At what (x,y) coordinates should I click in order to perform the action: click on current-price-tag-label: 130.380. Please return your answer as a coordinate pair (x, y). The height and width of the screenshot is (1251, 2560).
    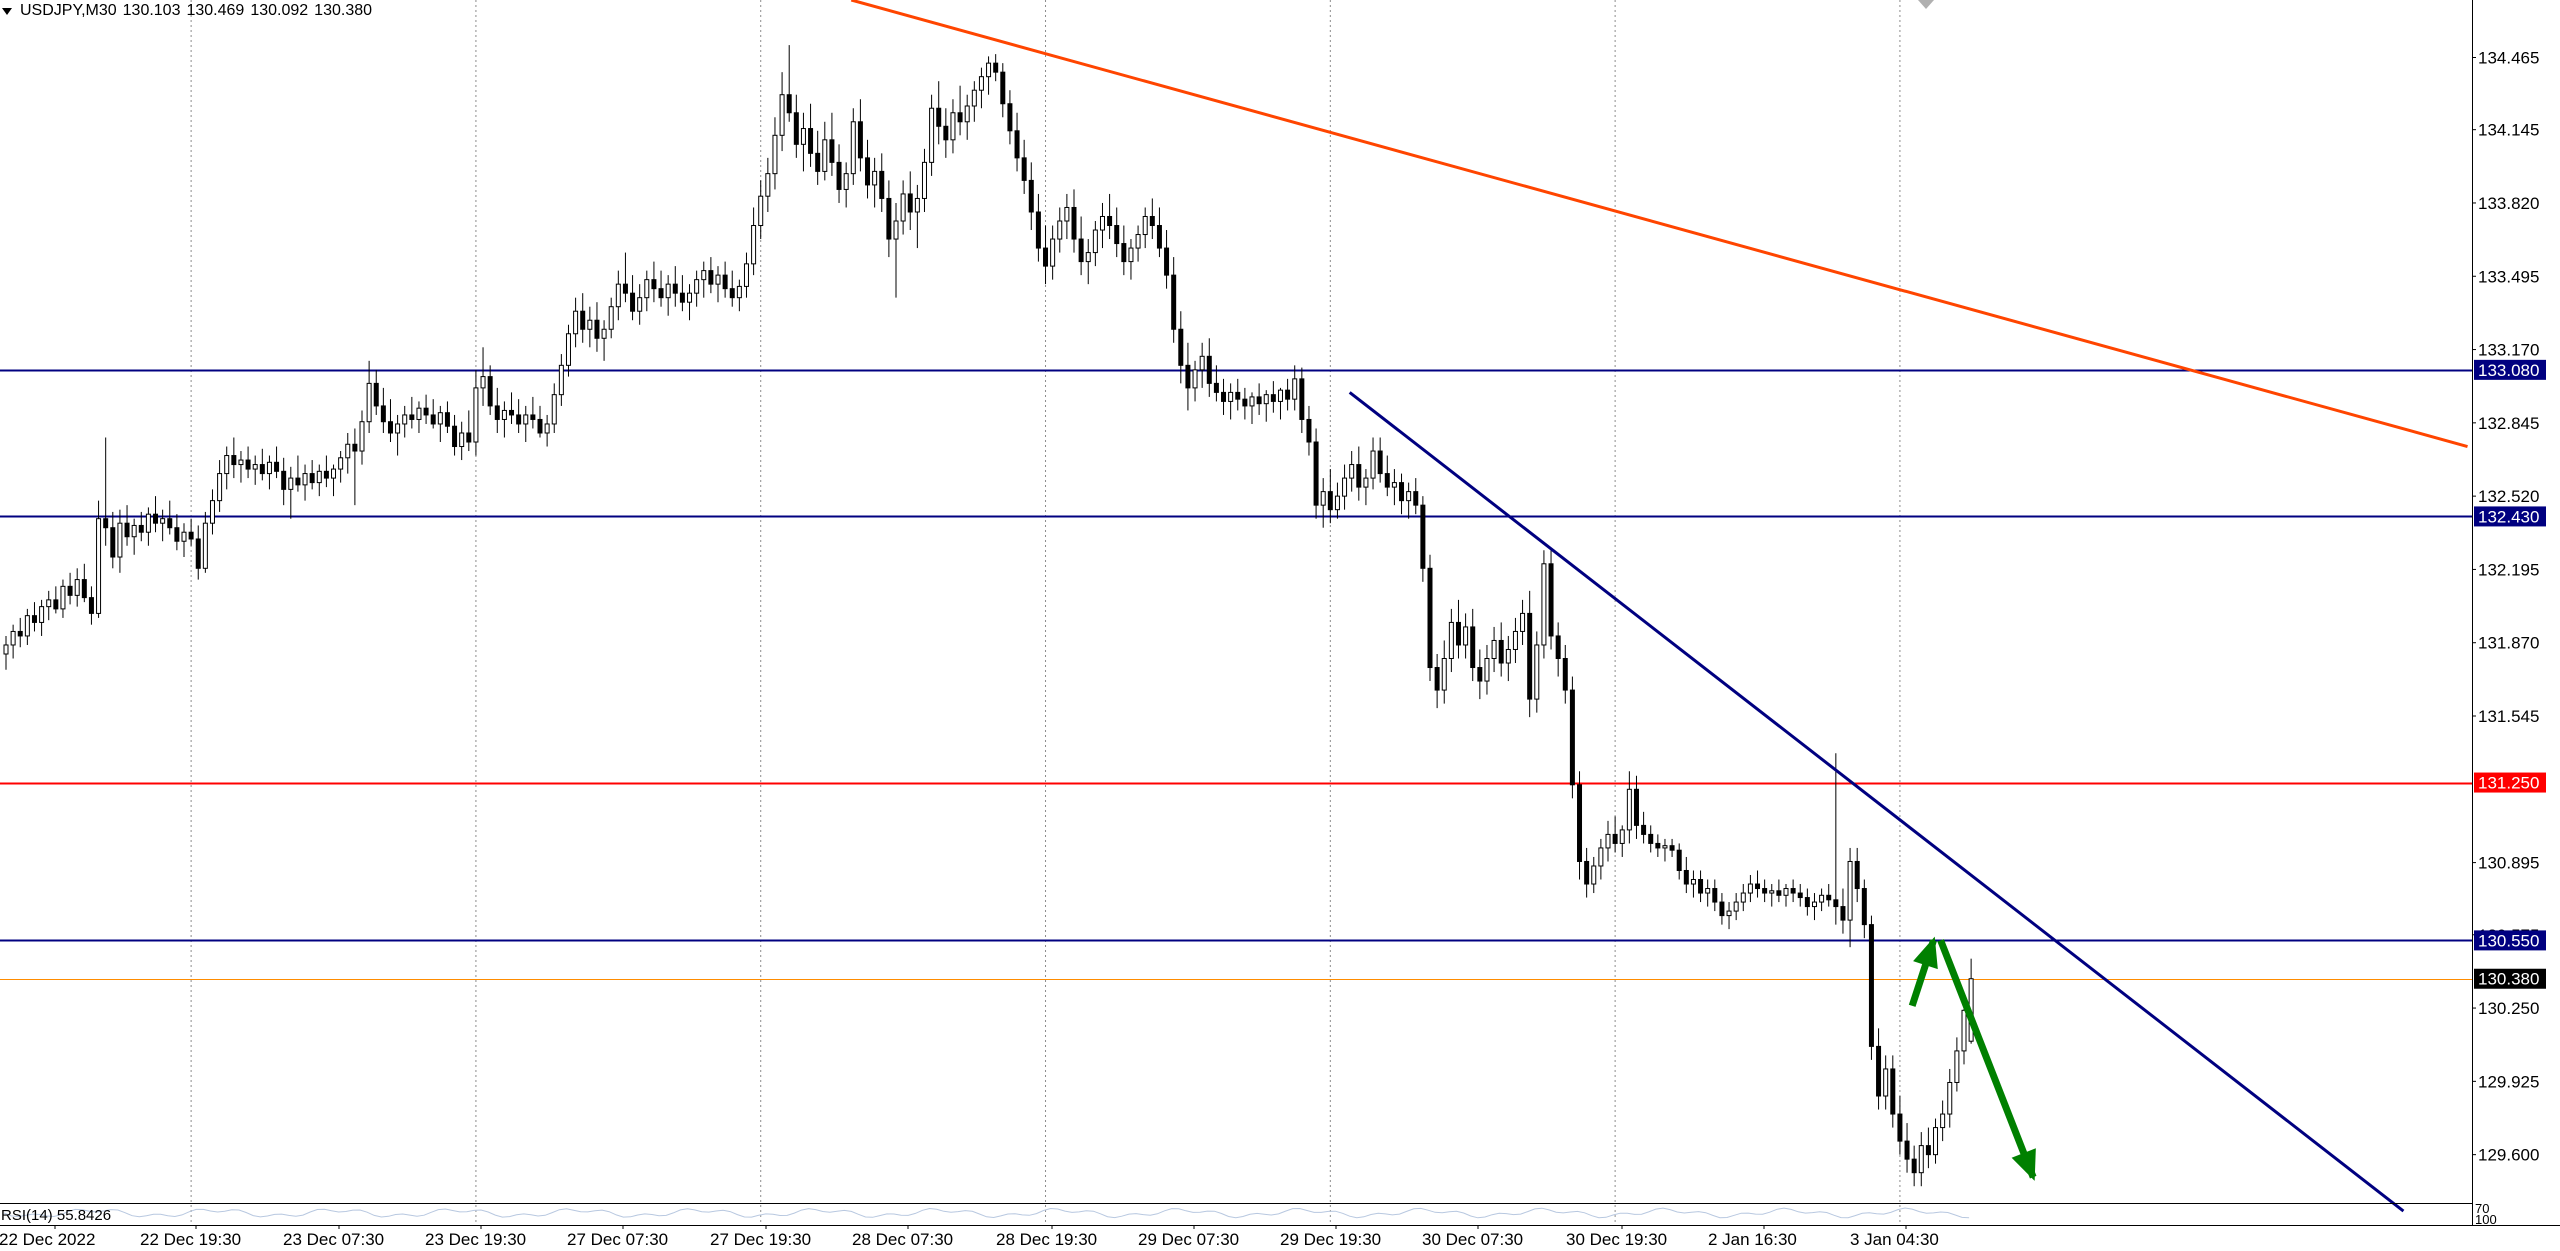
    Looking at the image, I should click on (2508, 979).